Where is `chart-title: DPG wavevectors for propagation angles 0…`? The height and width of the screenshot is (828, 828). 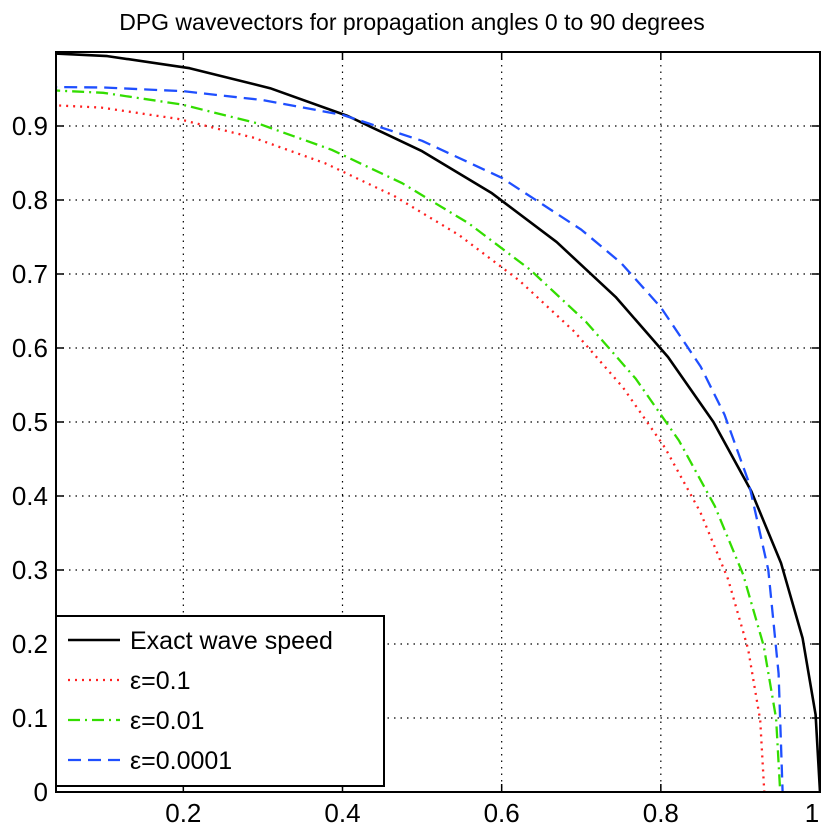
chart-title: DPG wavevectors for propagation angles 0… is located at coordinates (412, 22).